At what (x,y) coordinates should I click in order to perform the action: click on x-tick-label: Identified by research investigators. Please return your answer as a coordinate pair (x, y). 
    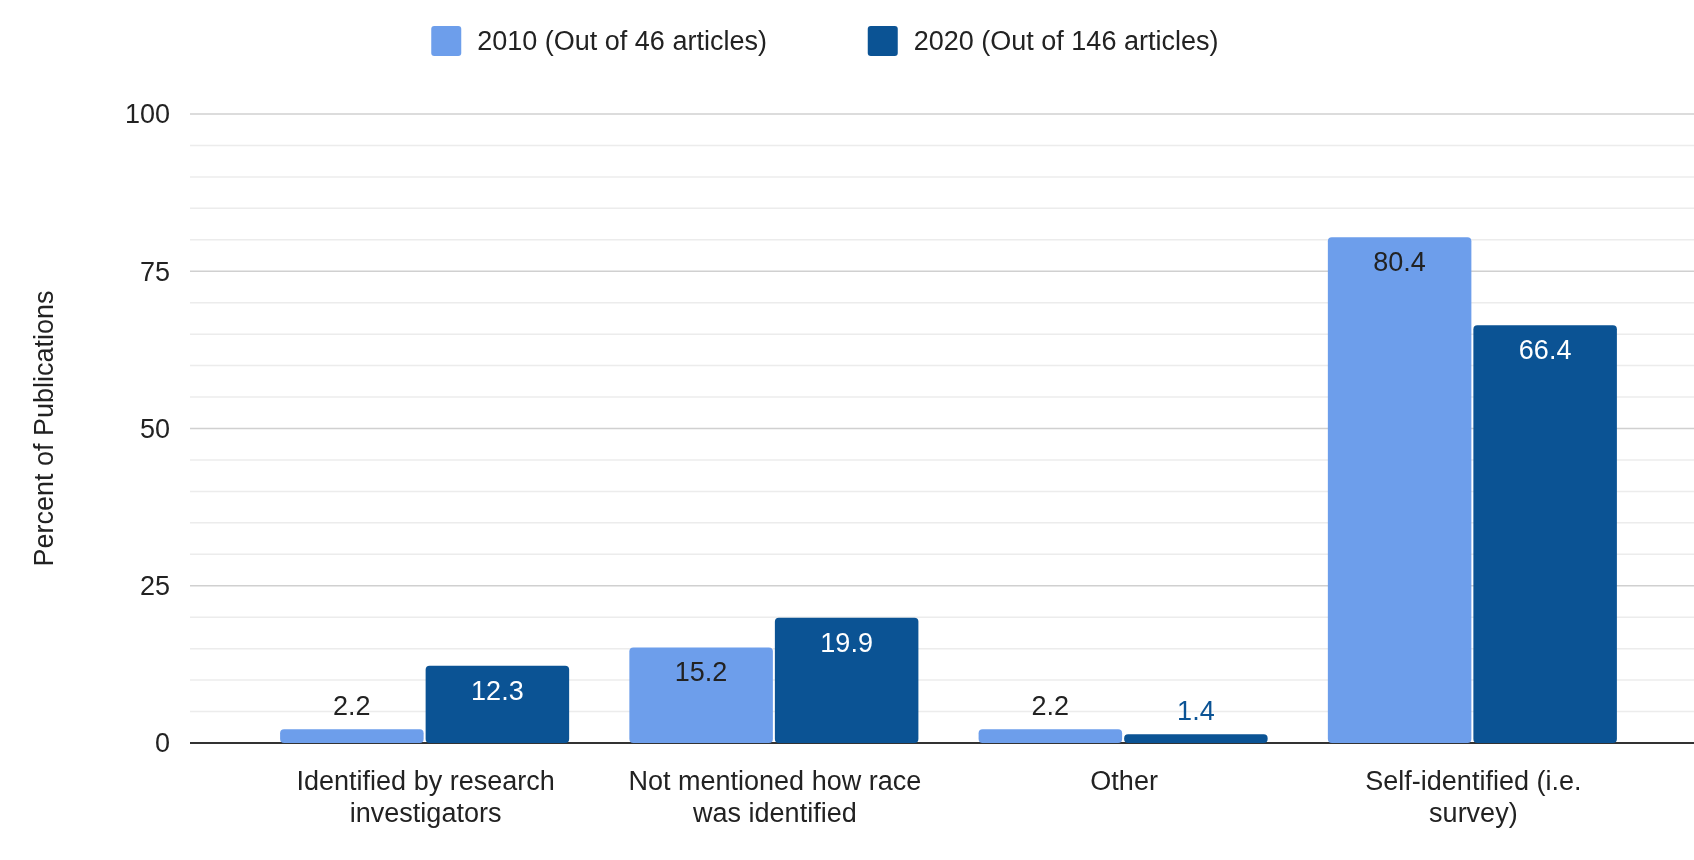
    Looking at the image, I should click on (425, 797).